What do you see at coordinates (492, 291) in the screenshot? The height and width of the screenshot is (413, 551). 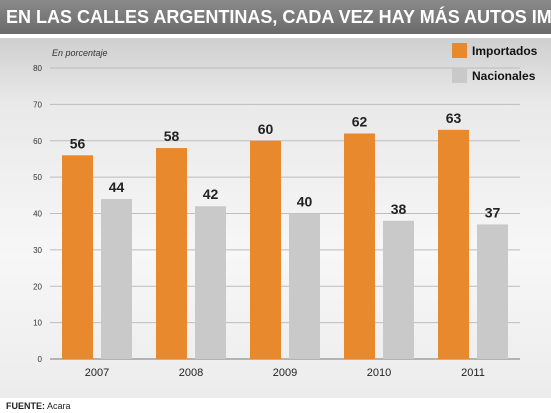 I see `bar-nacionales-2011` at bounding box center [492, 291].